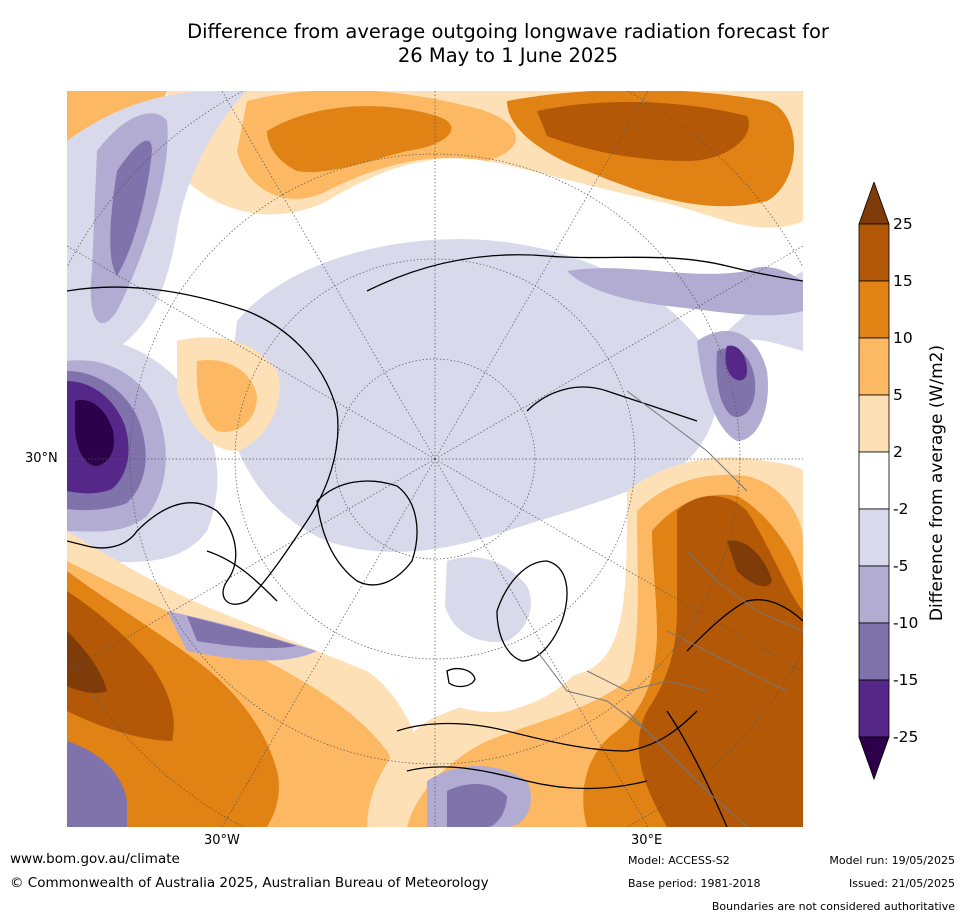 This screenshot has width=965, height=919. What do you see at coordinates (937, 483) in the screenshot?
I see `colorbar-title: Difference from average (W/m2)` at bounding box center [937, 483].